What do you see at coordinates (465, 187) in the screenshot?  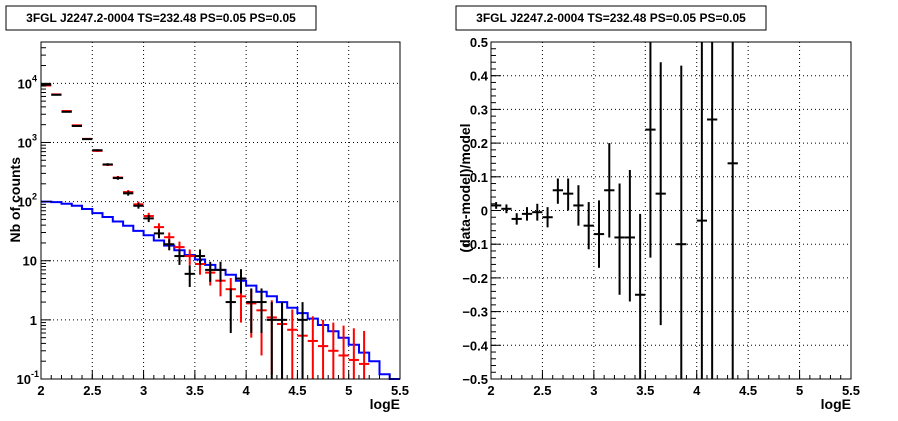 I see `residual-y-axis-title: (data-model)/model` at bounding box center [465, 187].